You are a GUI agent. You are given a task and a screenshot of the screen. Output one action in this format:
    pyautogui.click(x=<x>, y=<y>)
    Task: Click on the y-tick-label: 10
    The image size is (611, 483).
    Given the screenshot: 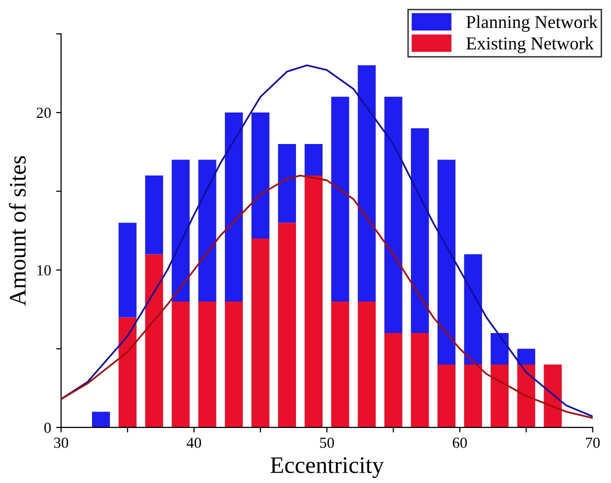 What is the action you would take?
    pyautogui.click(x=44, y=270)
    